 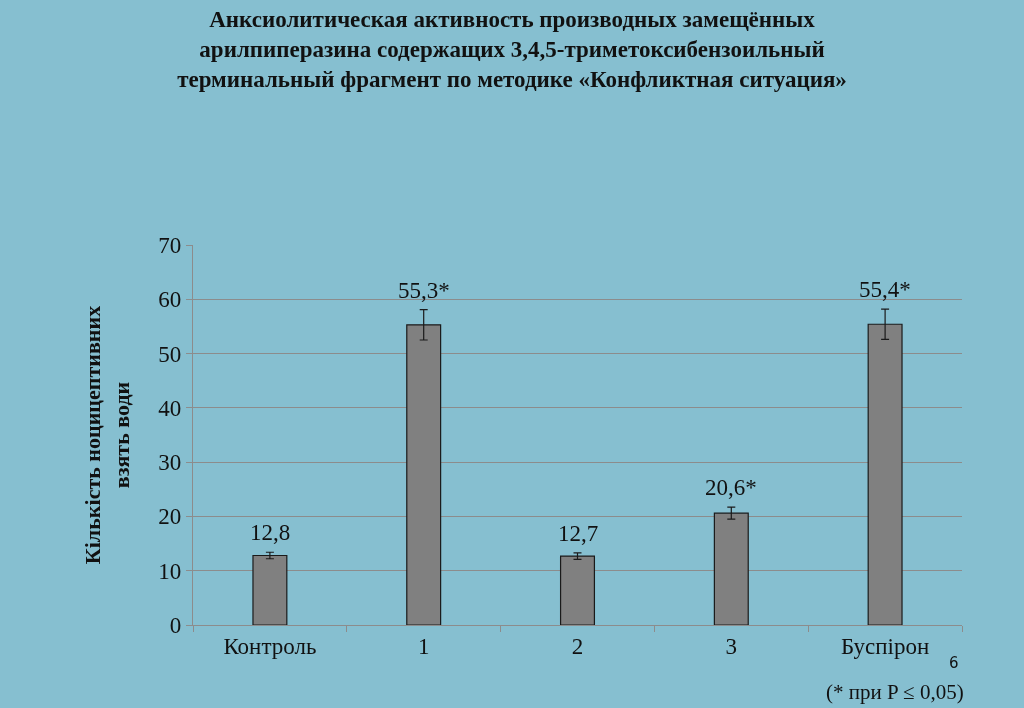 I want to click on x-tick-label: 1, so click(x=423, y=646).